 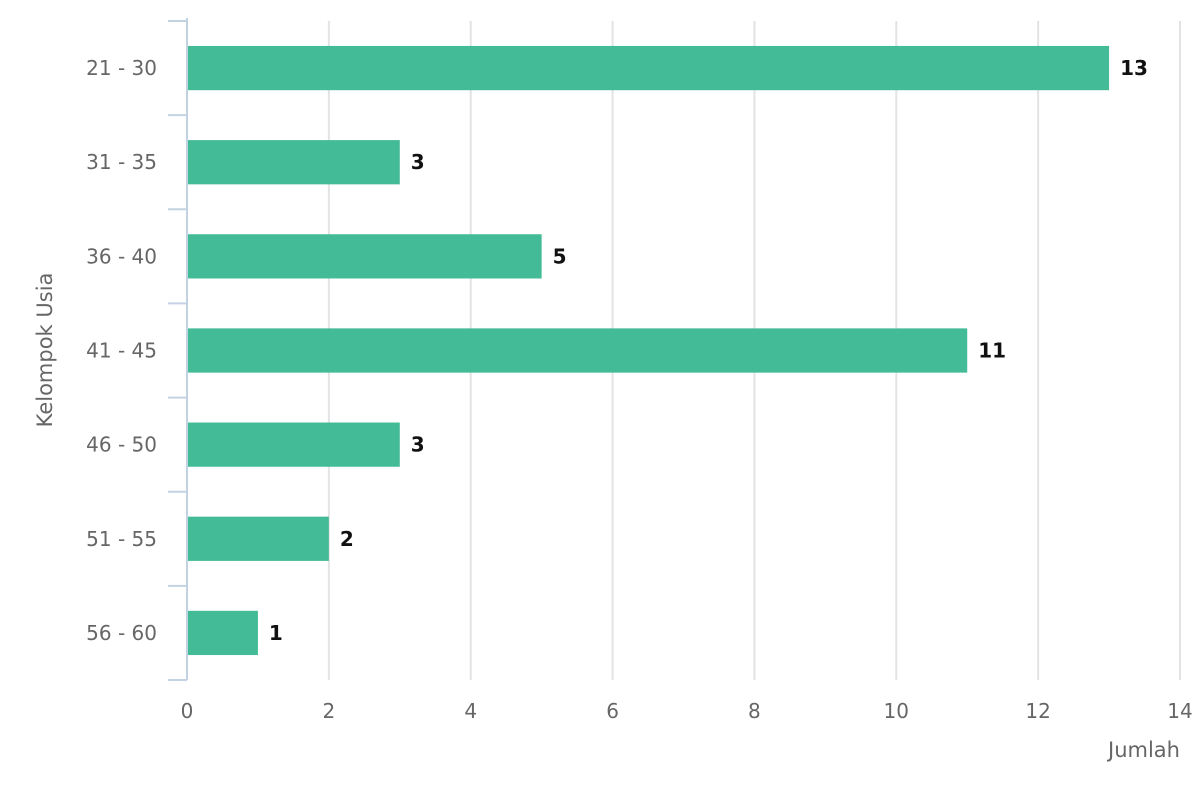 I want to click on bar-value-label: 11, so click(x=992, y=351).